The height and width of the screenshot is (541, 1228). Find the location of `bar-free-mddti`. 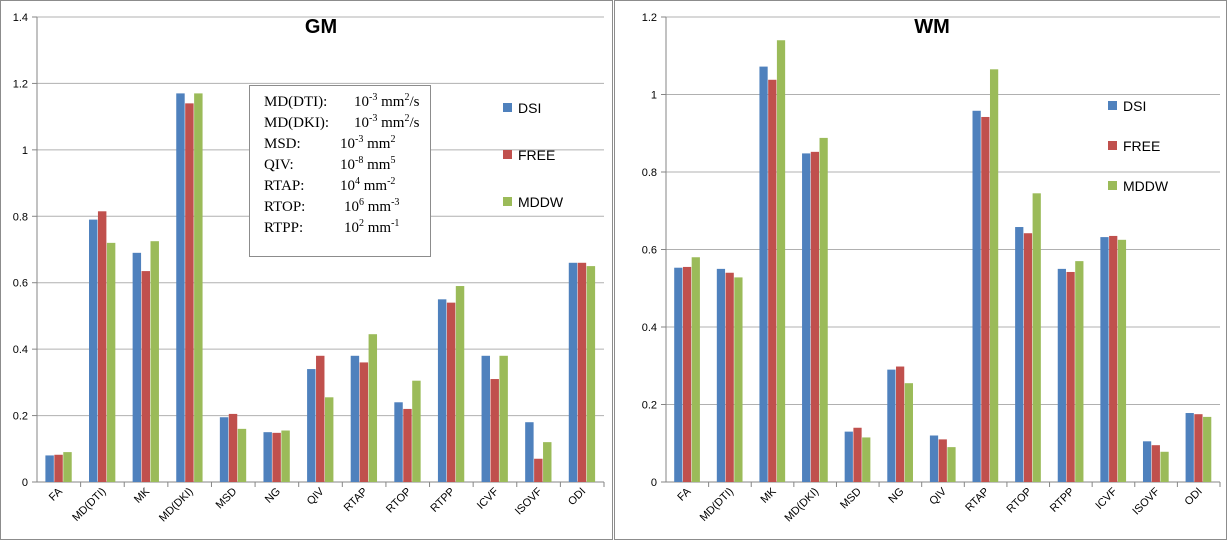

bar-free-mddti is located at coordinates (102, 346).